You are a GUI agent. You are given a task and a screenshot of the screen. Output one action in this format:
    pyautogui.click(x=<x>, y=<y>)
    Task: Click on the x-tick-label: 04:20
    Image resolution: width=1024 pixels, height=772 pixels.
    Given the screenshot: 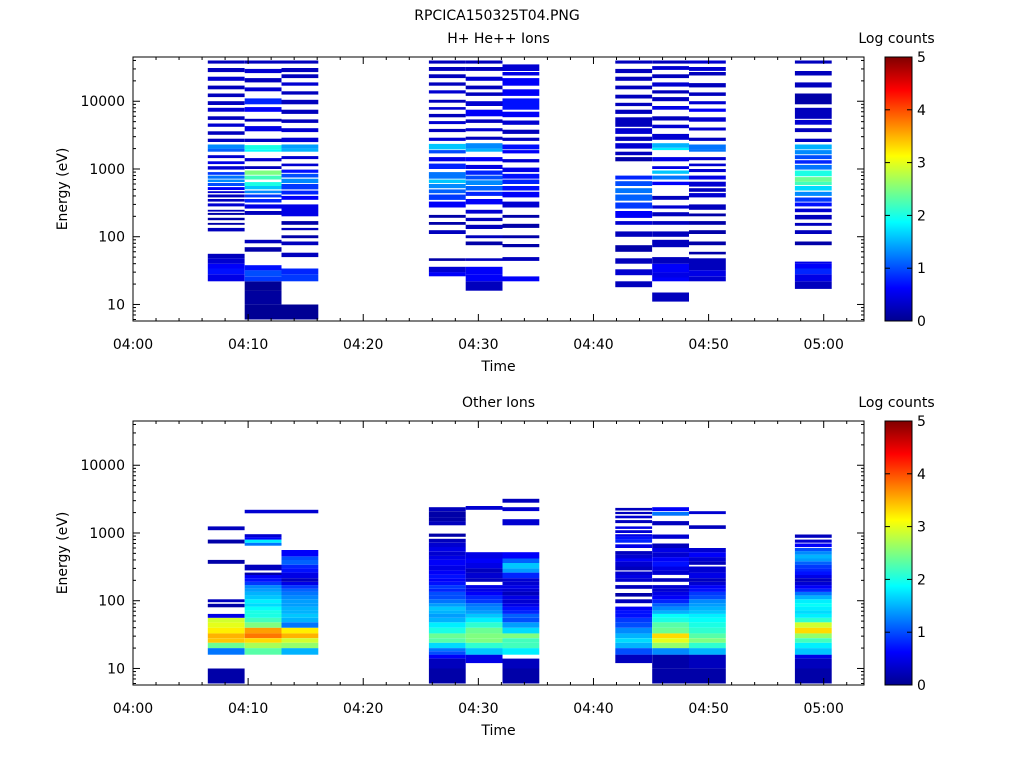 What is the action you would take?
    pyautogui.click(x=363, y=709)
    